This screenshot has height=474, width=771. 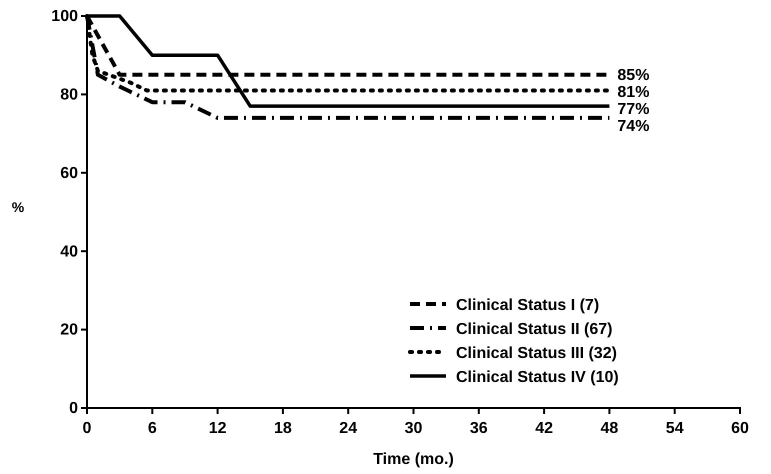 What do you see at coordinates (633, 126) in the screenshot?
I see `data-label: 74%` at bounding box center [633, 126].